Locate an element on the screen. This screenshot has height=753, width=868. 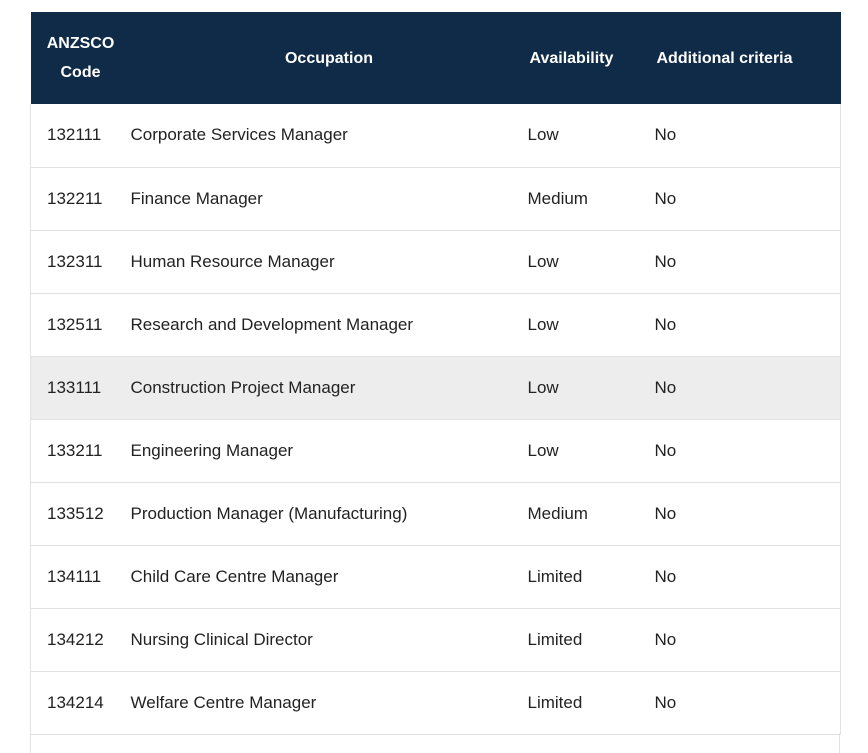
header-anzsco-code: ANZSCO Code is located at coordinates (81, 58).